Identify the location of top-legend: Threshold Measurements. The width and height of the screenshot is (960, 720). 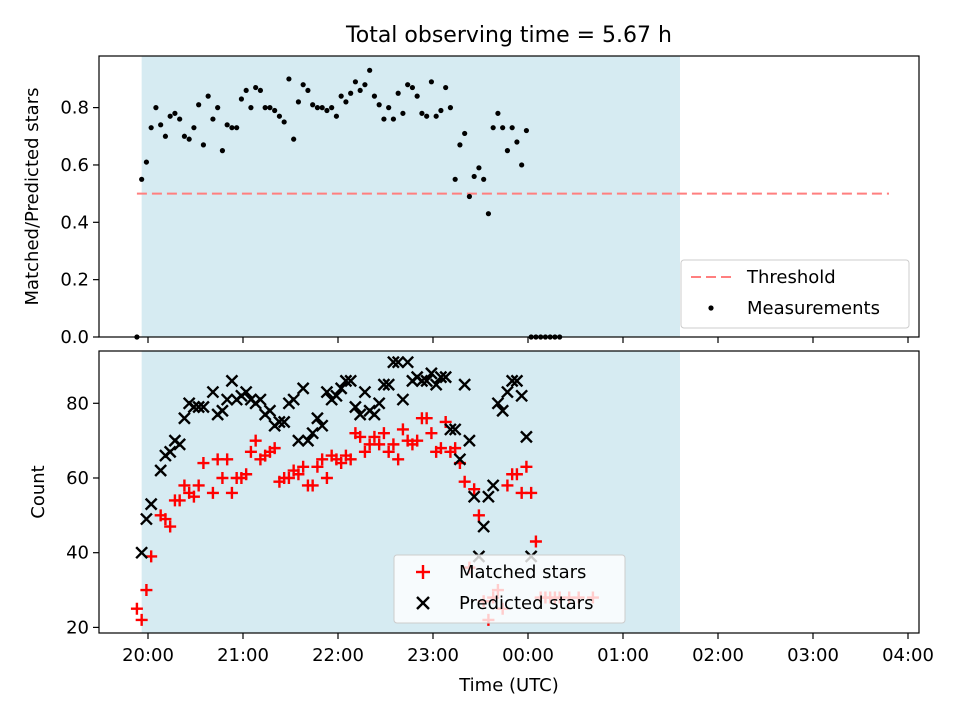
(795, 294).